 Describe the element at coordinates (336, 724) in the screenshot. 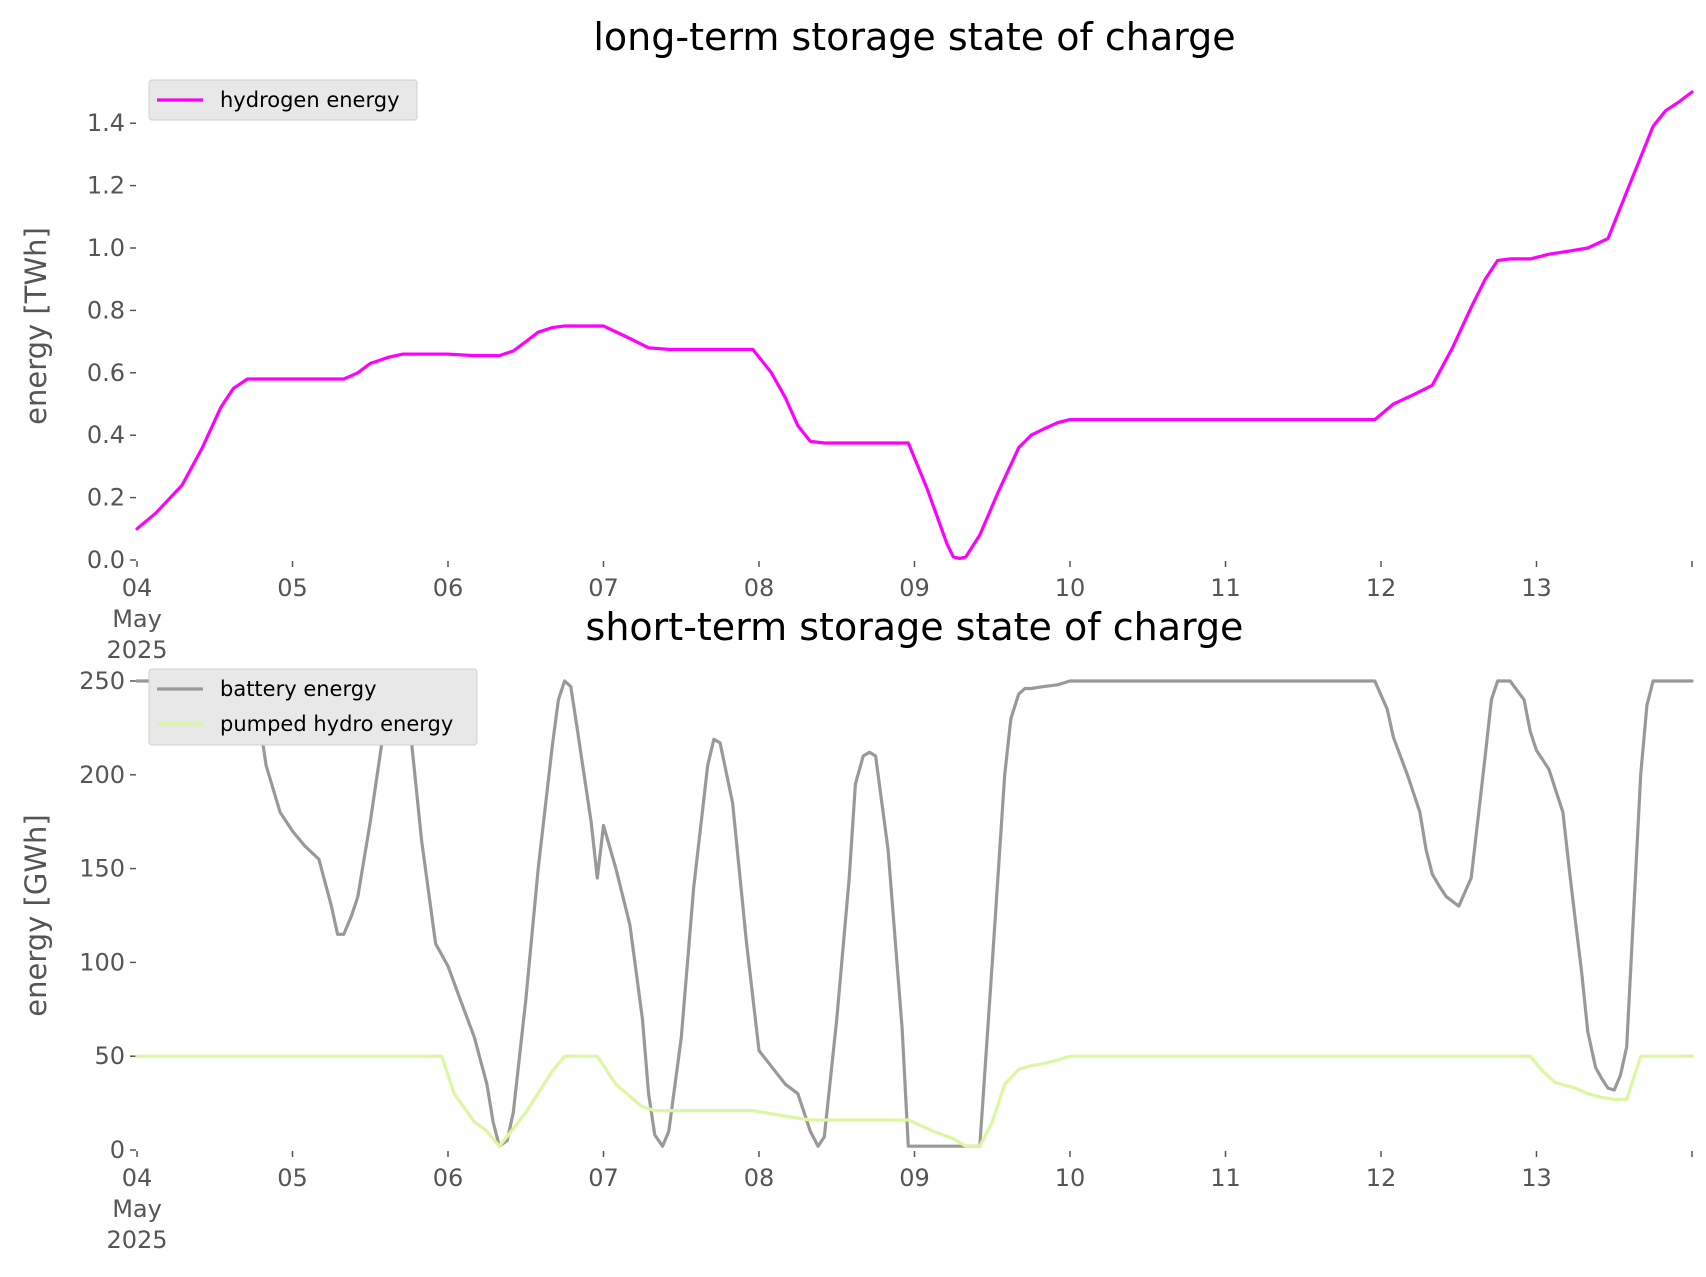

I see `legend-label: pumped hydro energy` at that location.